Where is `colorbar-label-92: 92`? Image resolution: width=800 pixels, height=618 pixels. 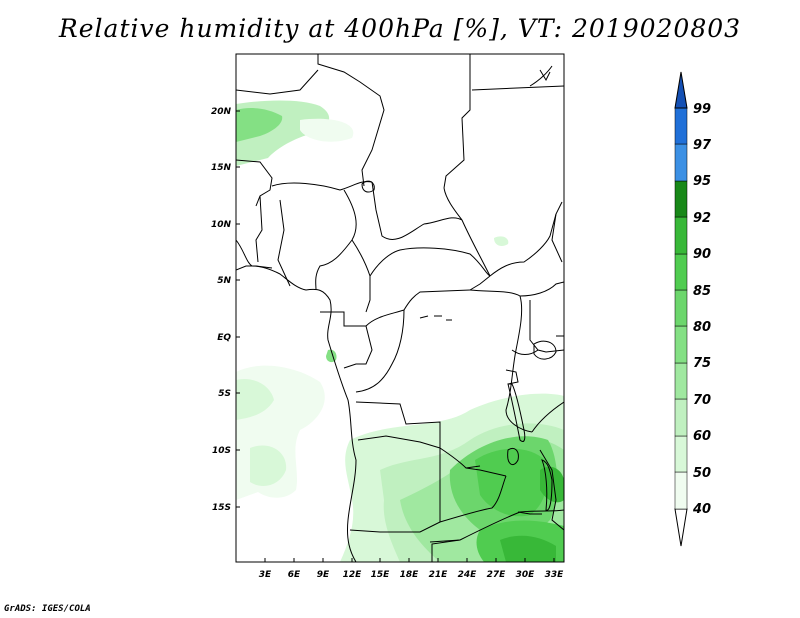 colorbar-label-92: 92 is located at coordinates (702, 218).